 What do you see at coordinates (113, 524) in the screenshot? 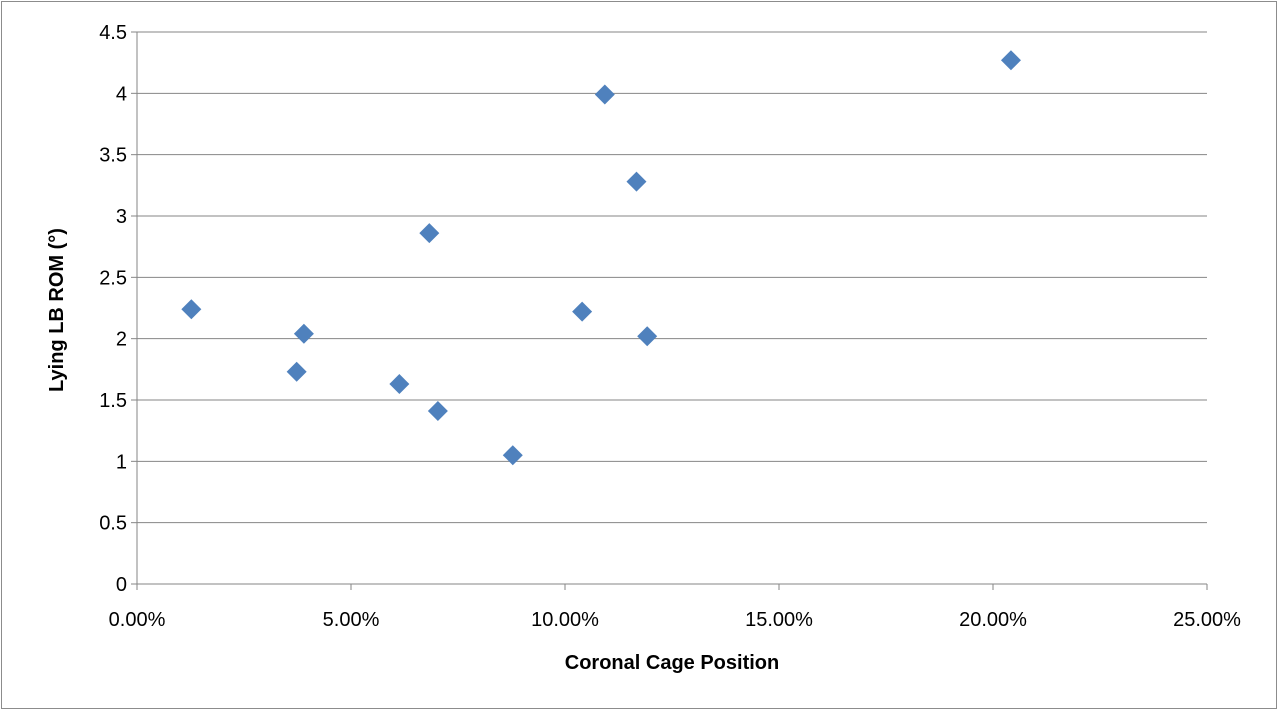
I see `y-tick-label: 0.5` at bounding box center [113, 524].